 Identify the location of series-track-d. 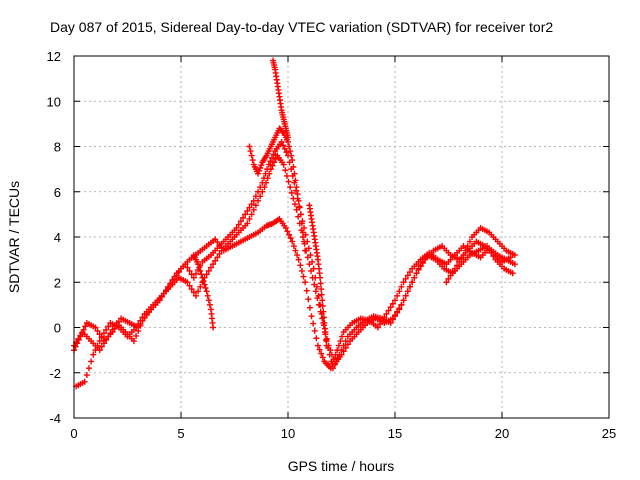
(277, 189).